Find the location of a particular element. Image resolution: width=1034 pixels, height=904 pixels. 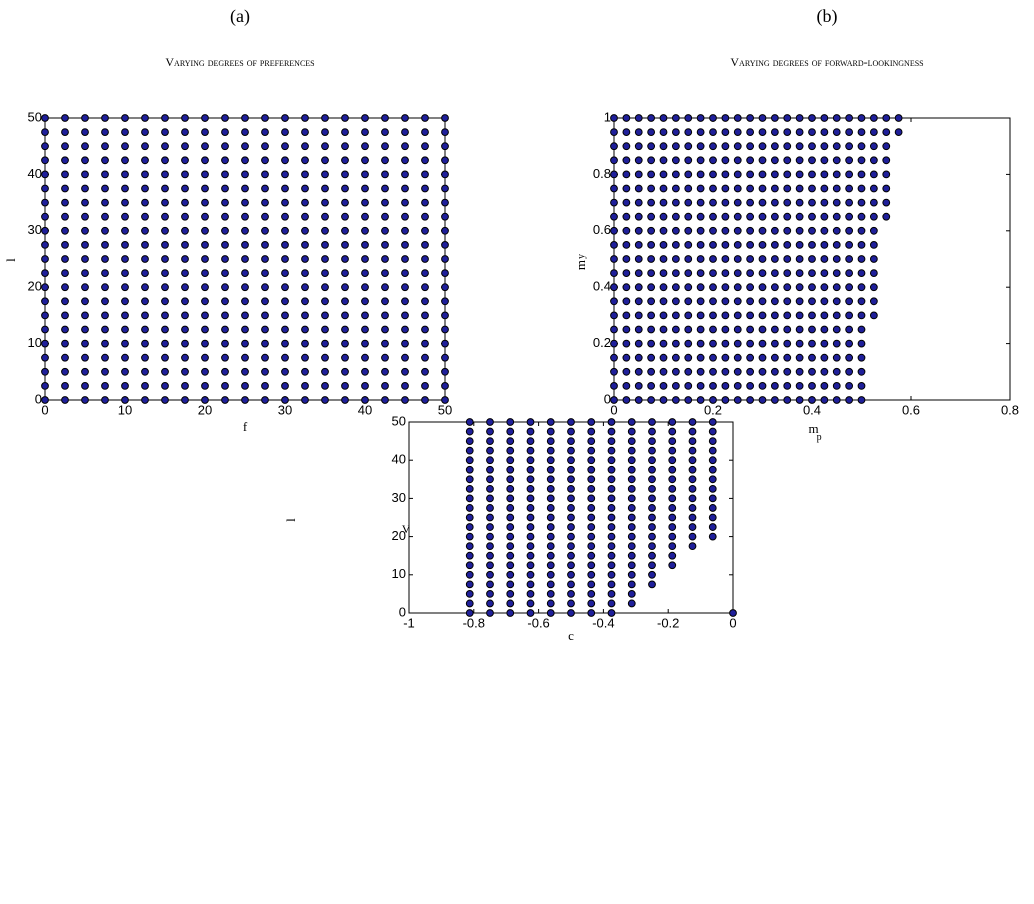

x-tick-label: 30 is located at coordinates (285, 409).